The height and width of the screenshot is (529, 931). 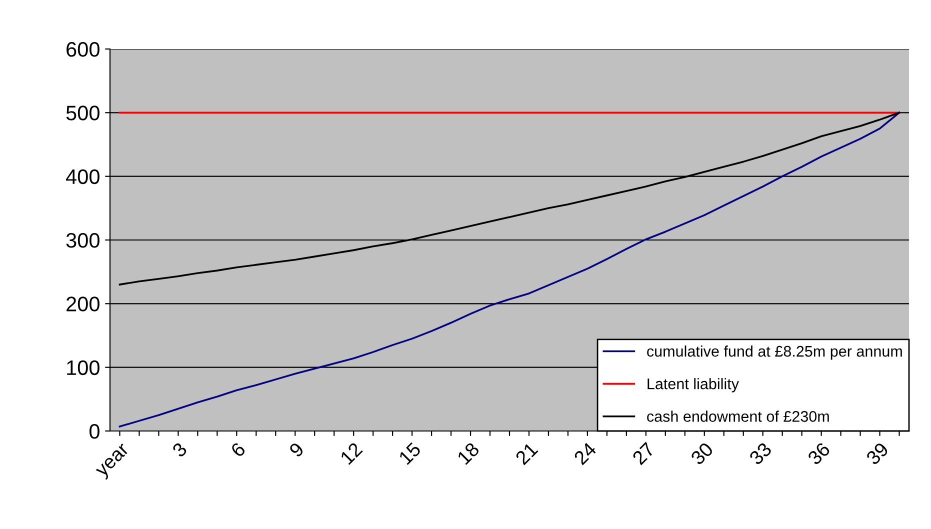 I want to click on legend-label: cash endowment of £230m, so click(x=738, y=416).